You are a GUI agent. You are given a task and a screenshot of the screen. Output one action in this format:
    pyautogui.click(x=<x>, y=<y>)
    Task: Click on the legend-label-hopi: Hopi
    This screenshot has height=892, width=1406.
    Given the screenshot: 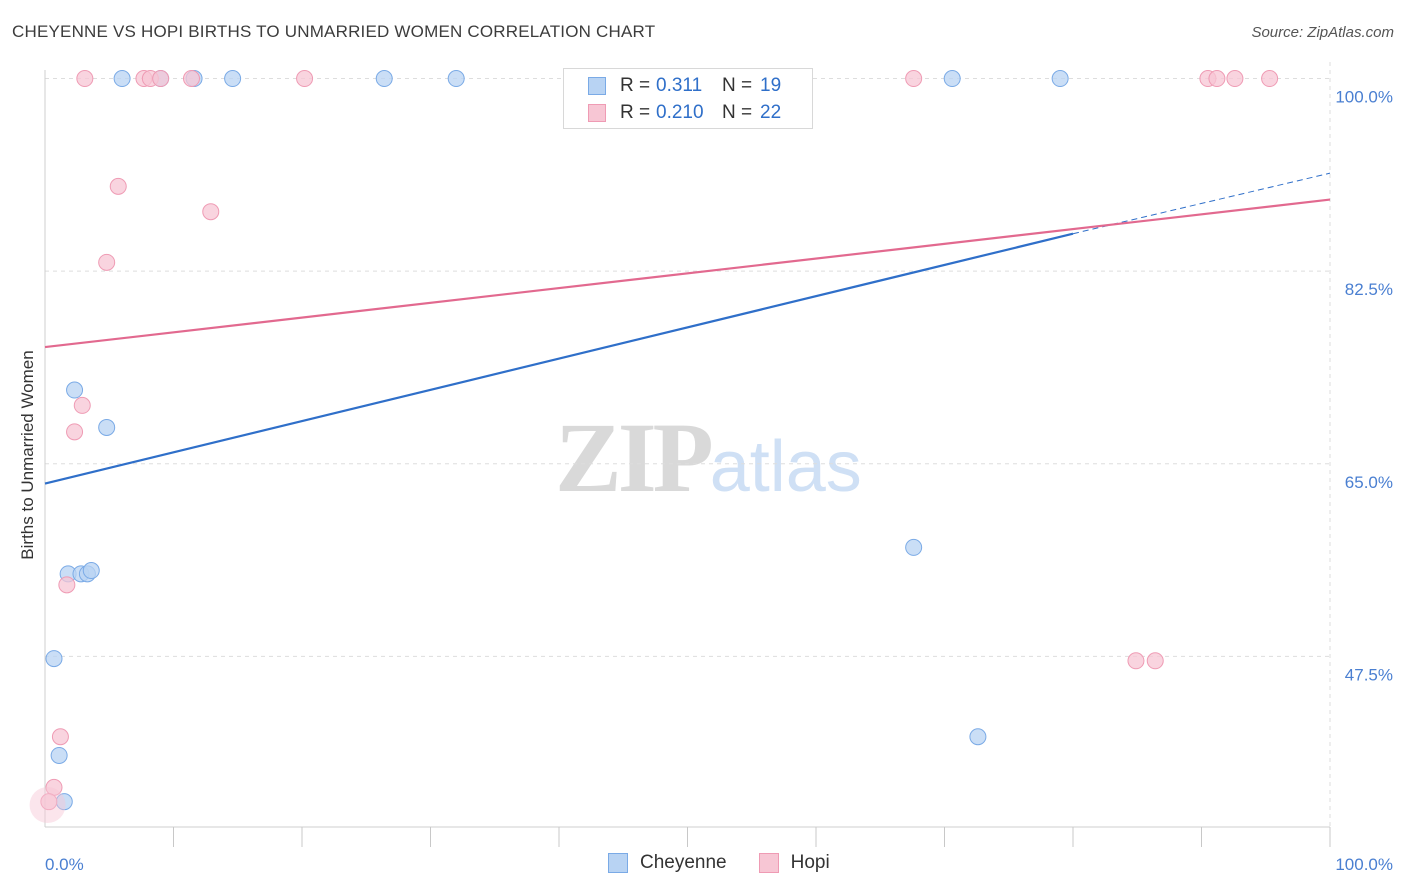 What is the action you would take?
    pyautogui.click(x=810, y=862)
    